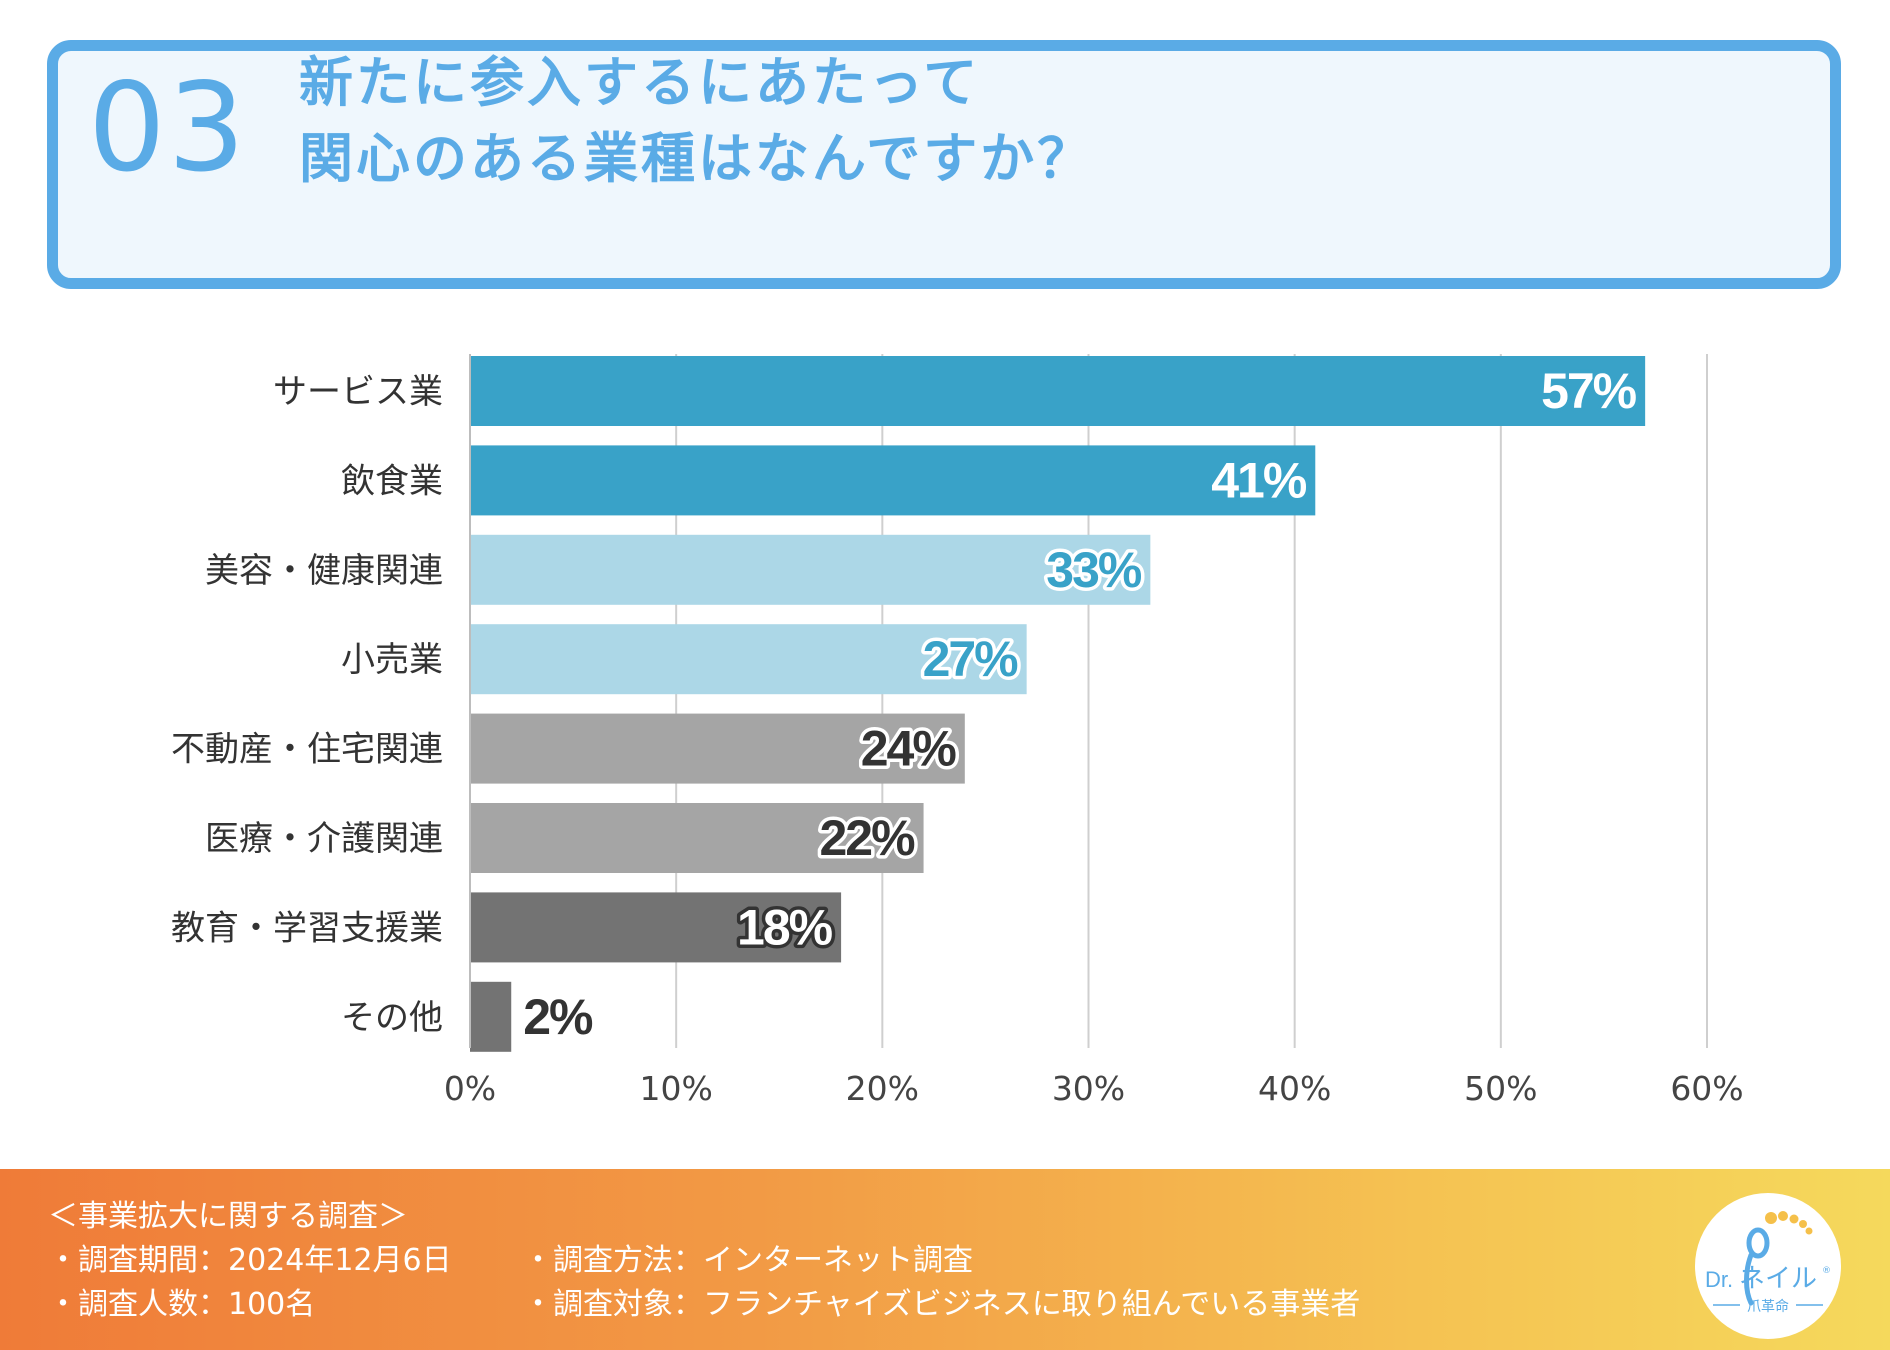 The image size is (1890, 1350). Describe the element at coordinates (307, 928) in the screenshot. I see `category-label: 教育・学習支援業` at that location.